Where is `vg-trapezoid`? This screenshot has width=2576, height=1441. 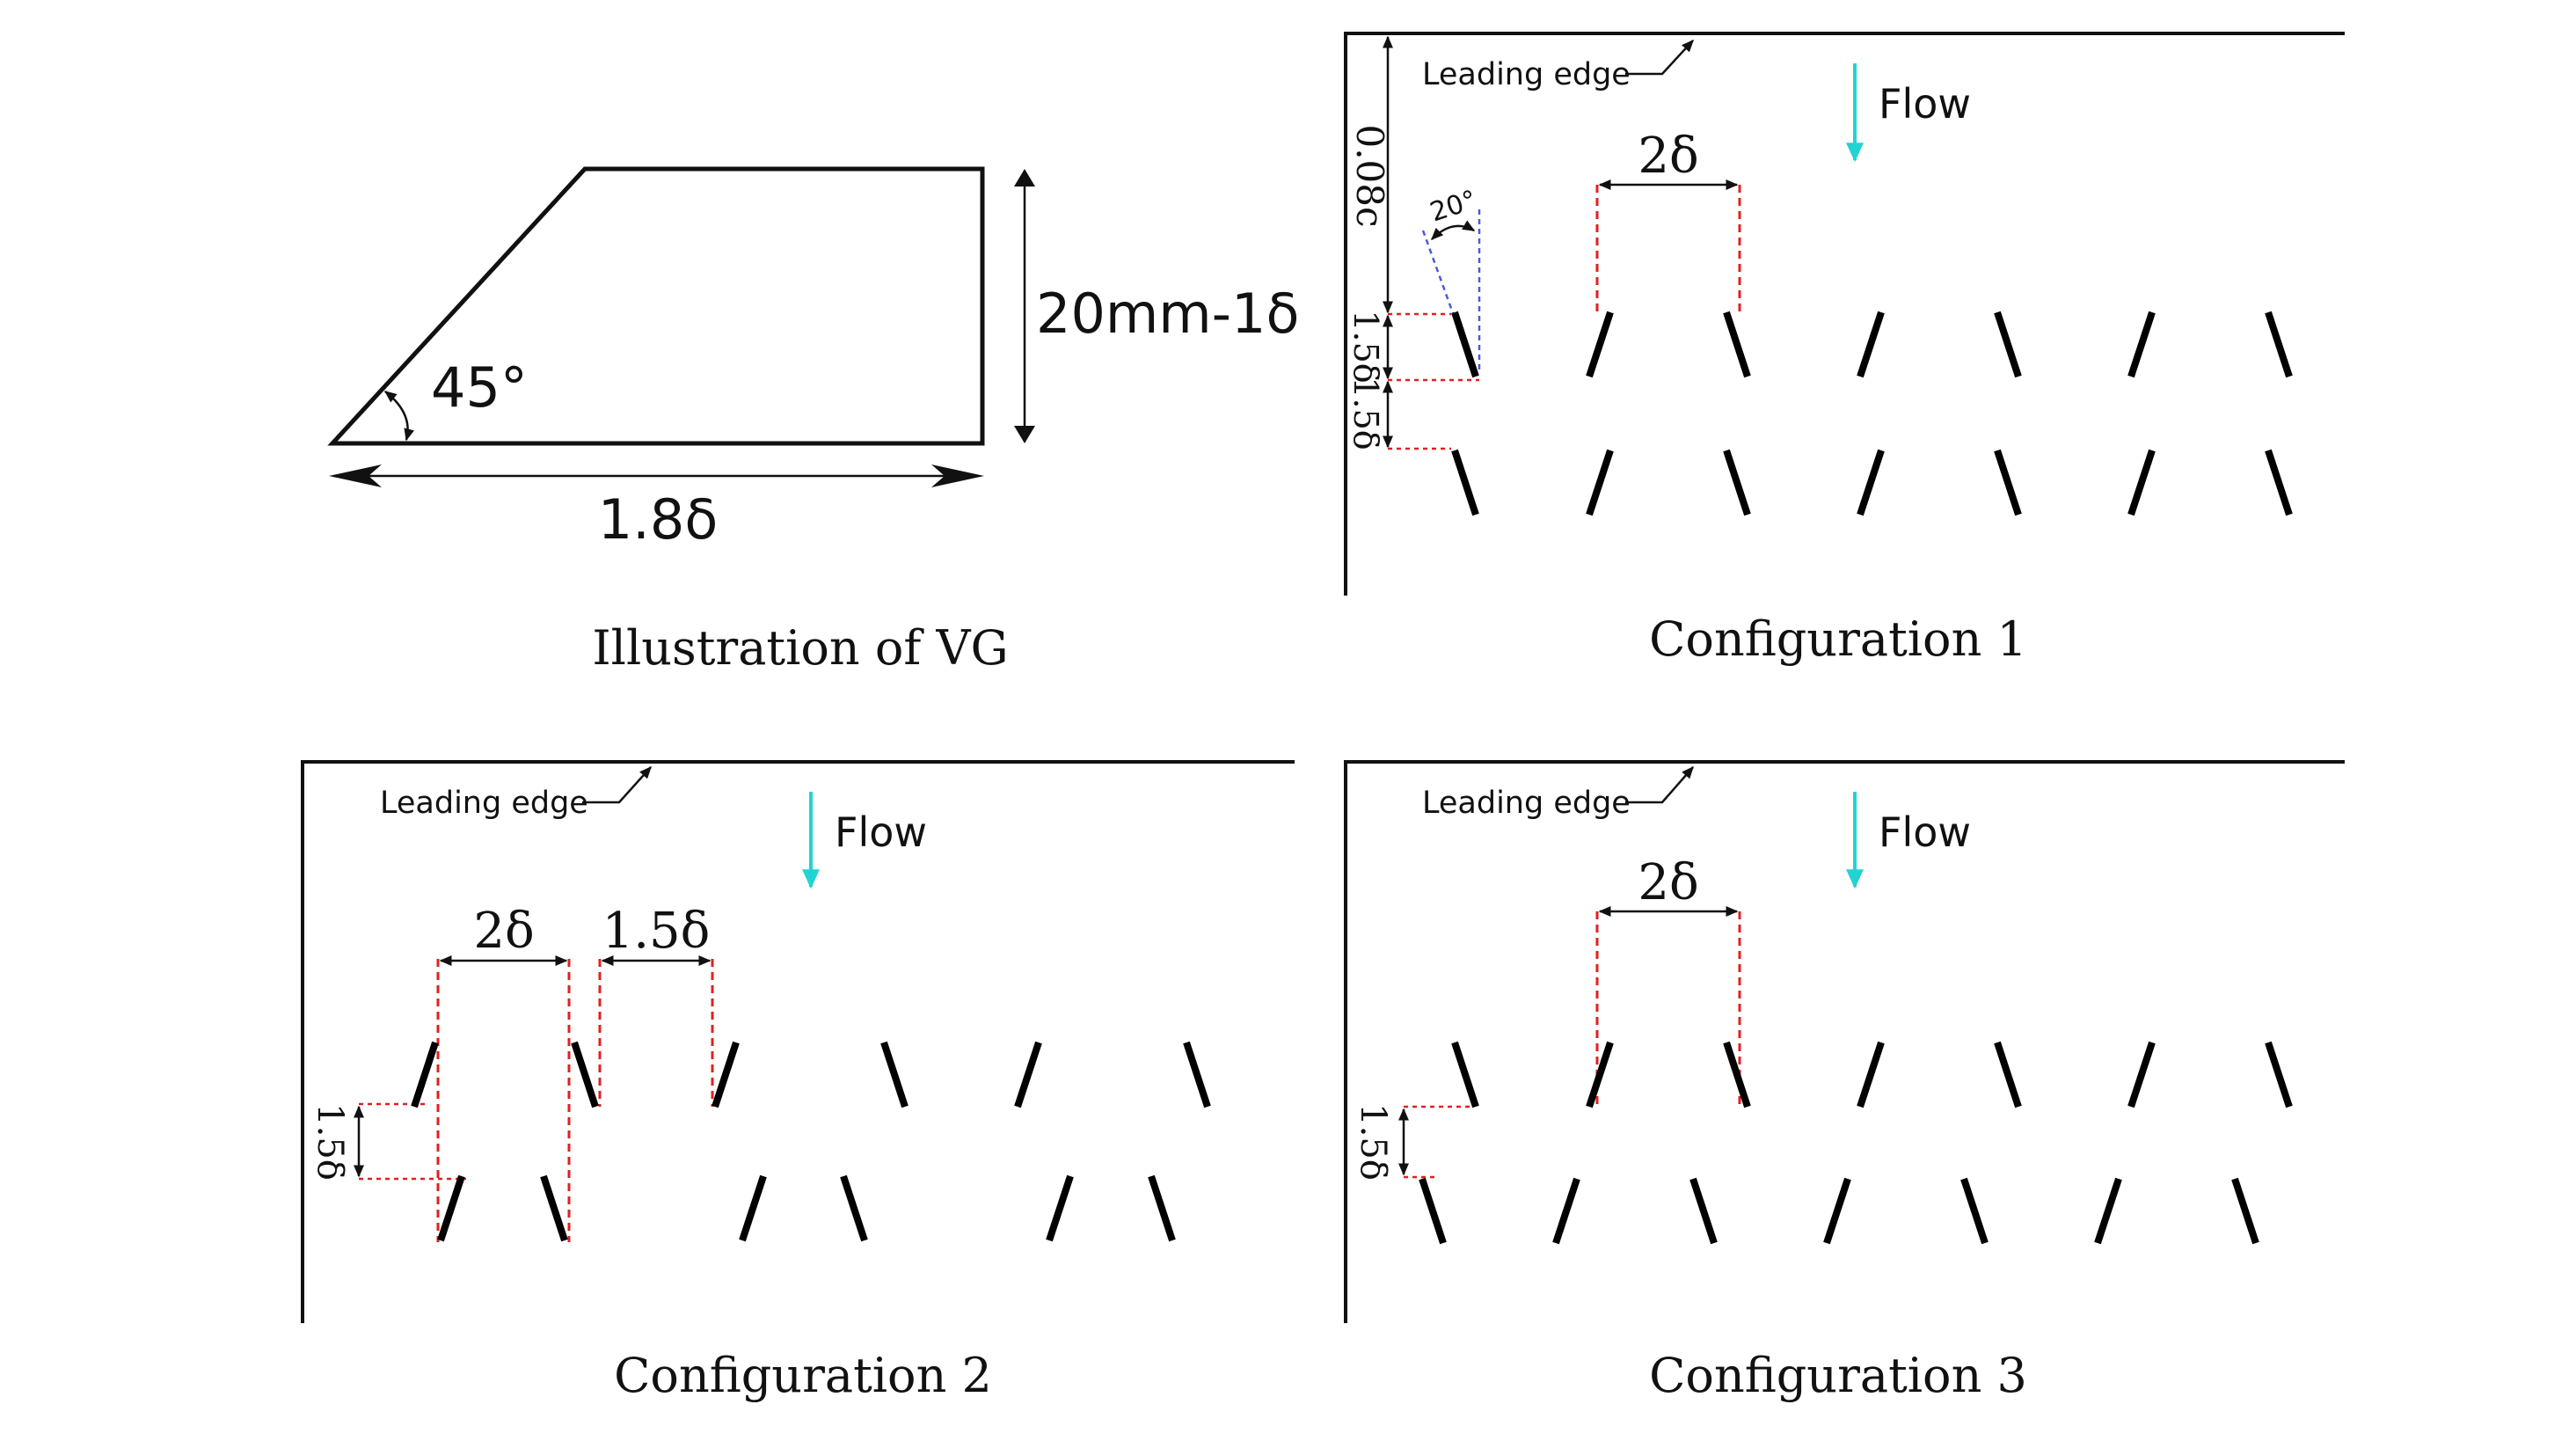 vg-trapezoid is located at coordinates (656, 306).